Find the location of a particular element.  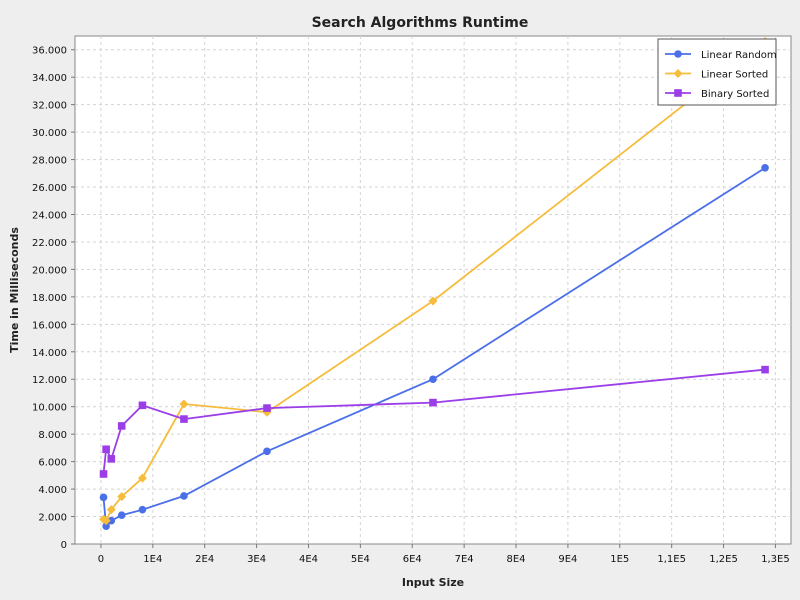

y-tick-label: 32.000 is located at coordinates (49, 106).